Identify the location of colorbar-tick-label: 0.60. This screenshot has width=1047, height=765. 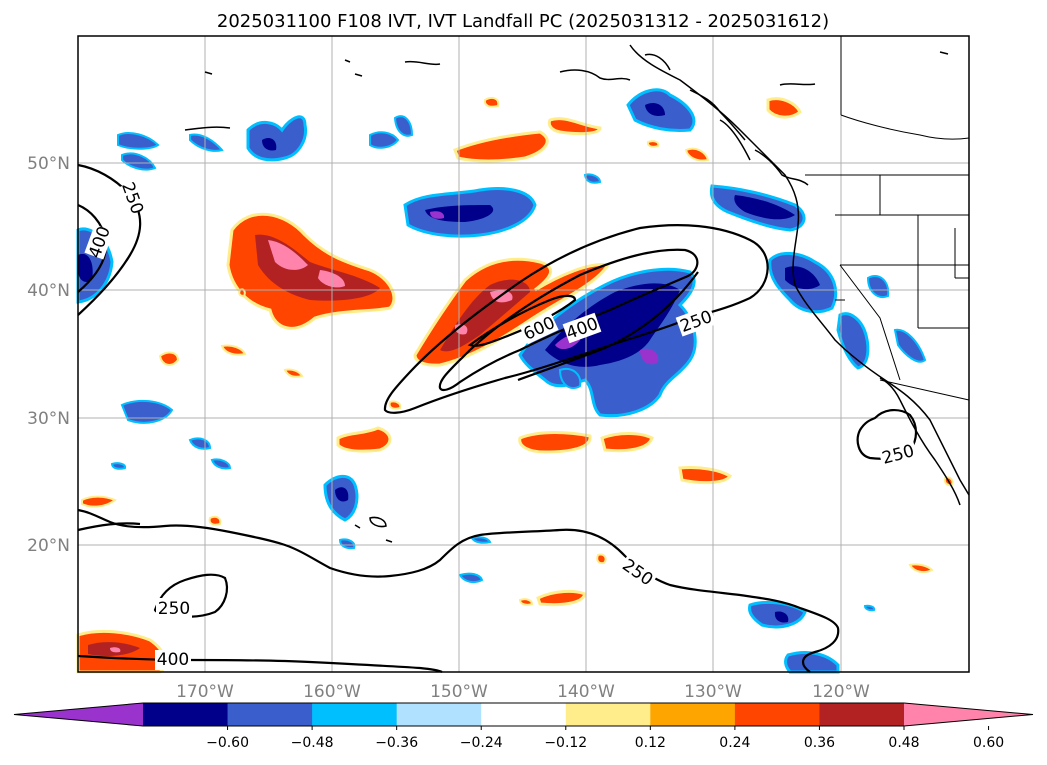
(988, 743).